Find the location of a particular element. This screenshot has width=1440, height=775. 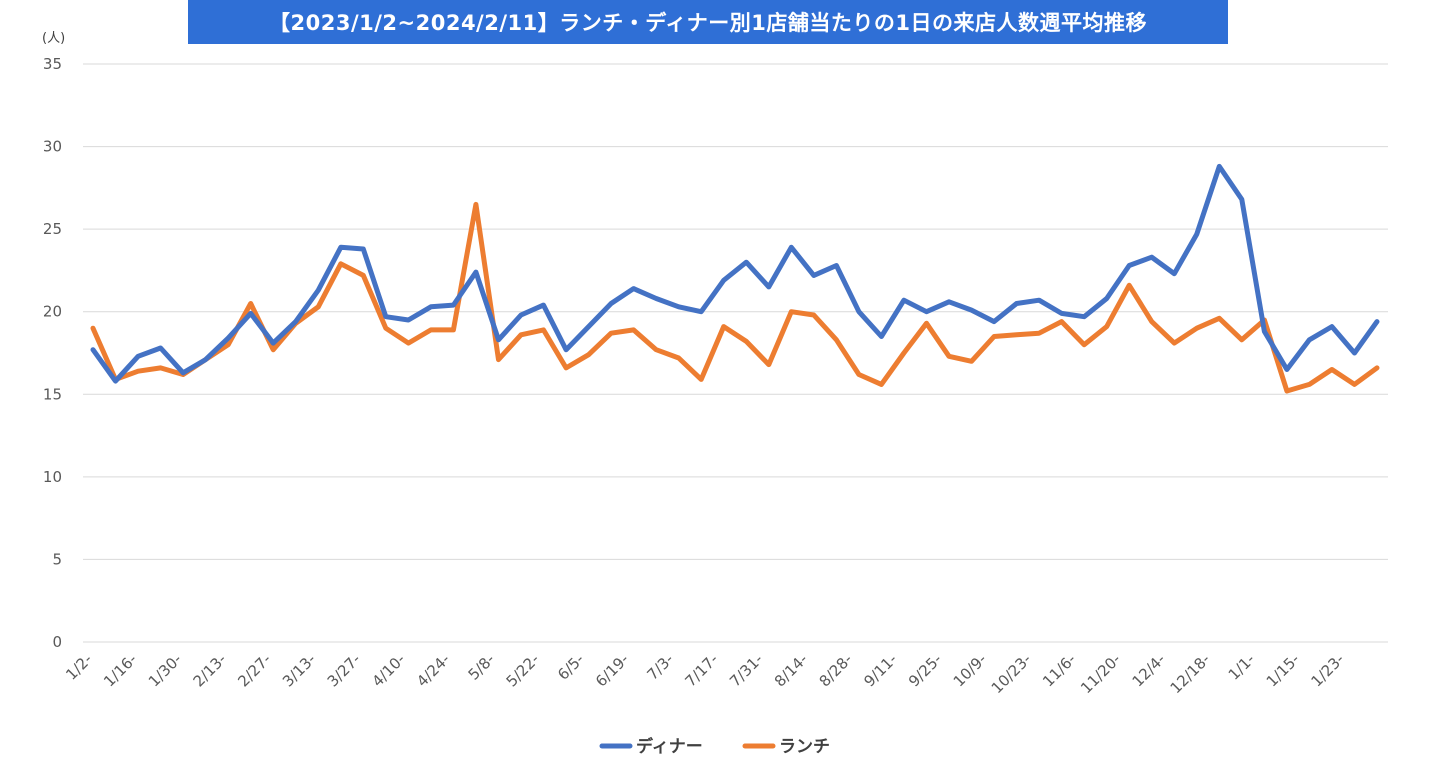

y-tick-label: 10 is located at coordinates (52, 477).